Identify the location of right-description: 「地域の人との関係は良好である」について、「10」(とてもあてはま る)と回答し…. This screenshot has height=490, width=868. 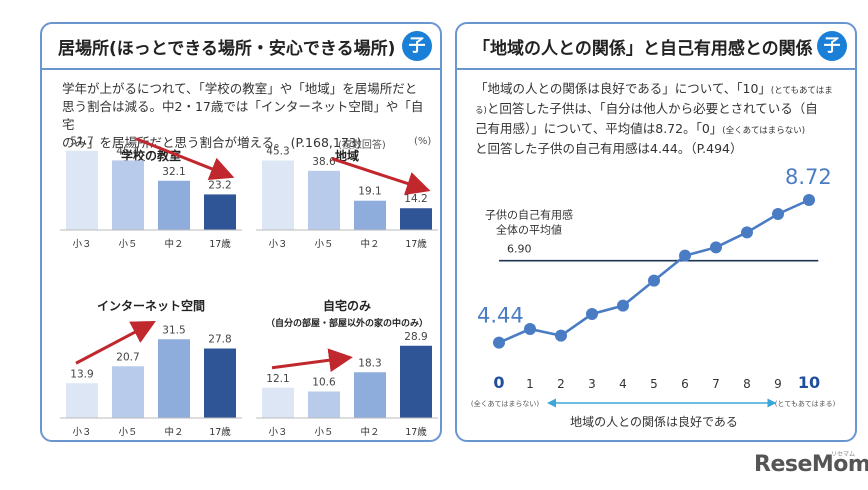
(661, 119).